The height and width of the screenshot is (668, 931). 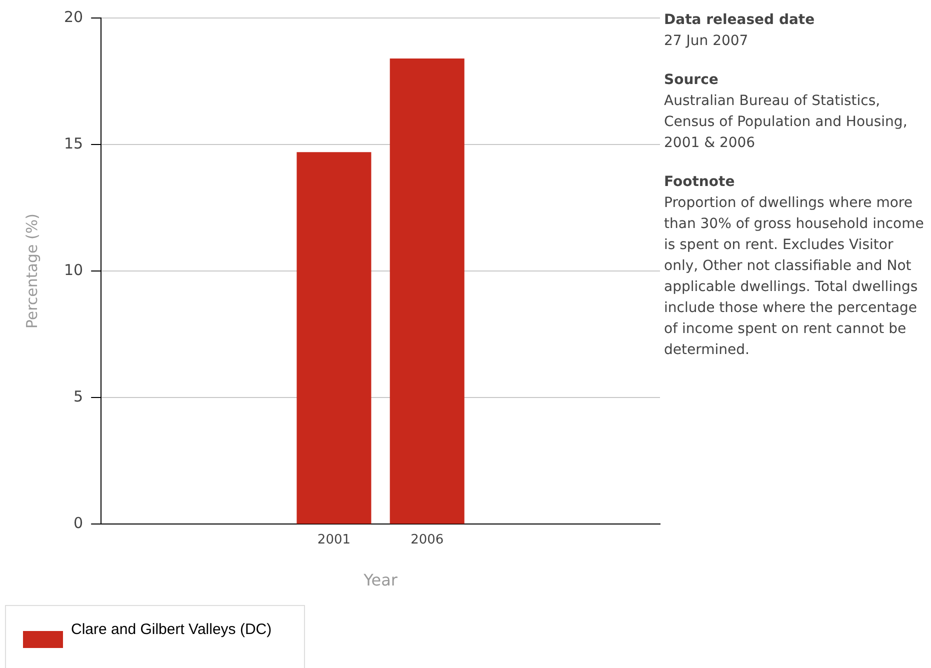 I want to click on text: Data released date, so click(x=740, y=20).